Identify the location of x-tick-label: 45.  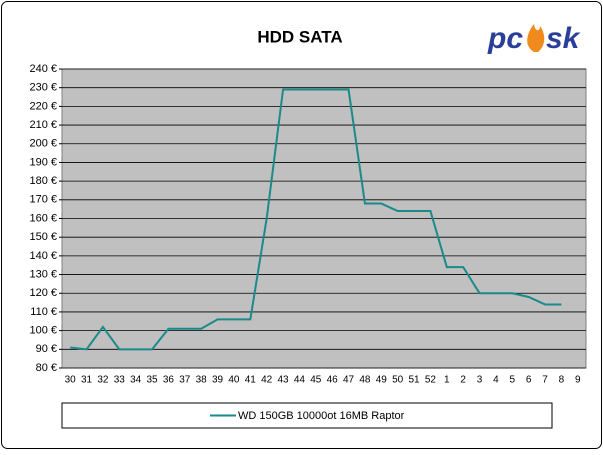
(316, 380).